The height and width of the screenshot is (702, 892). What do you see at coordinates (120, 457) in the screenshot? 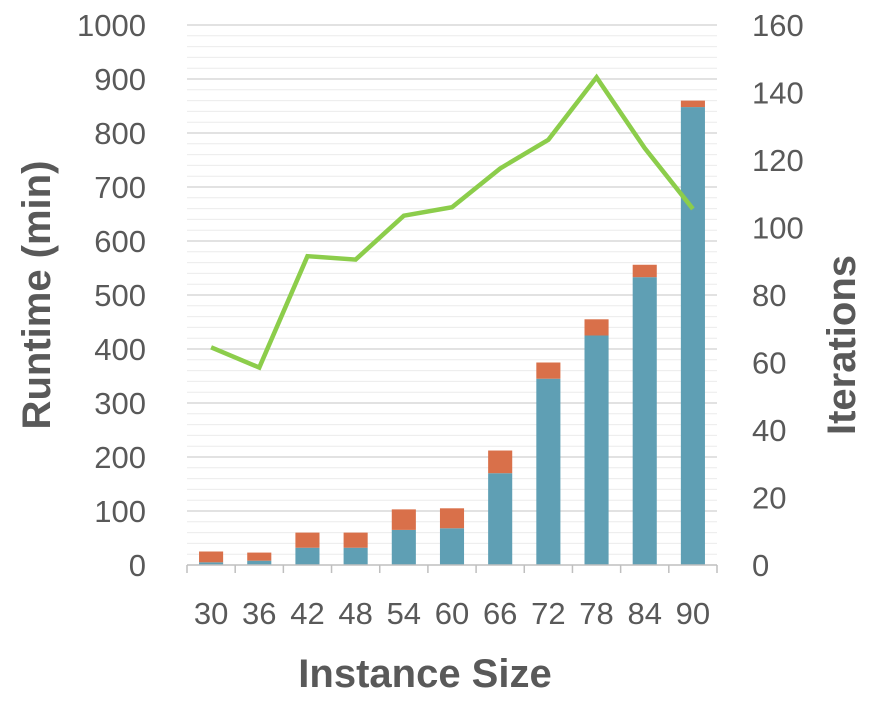
I see `y-left-tick-label: 200` at bounding box center [120, 457].